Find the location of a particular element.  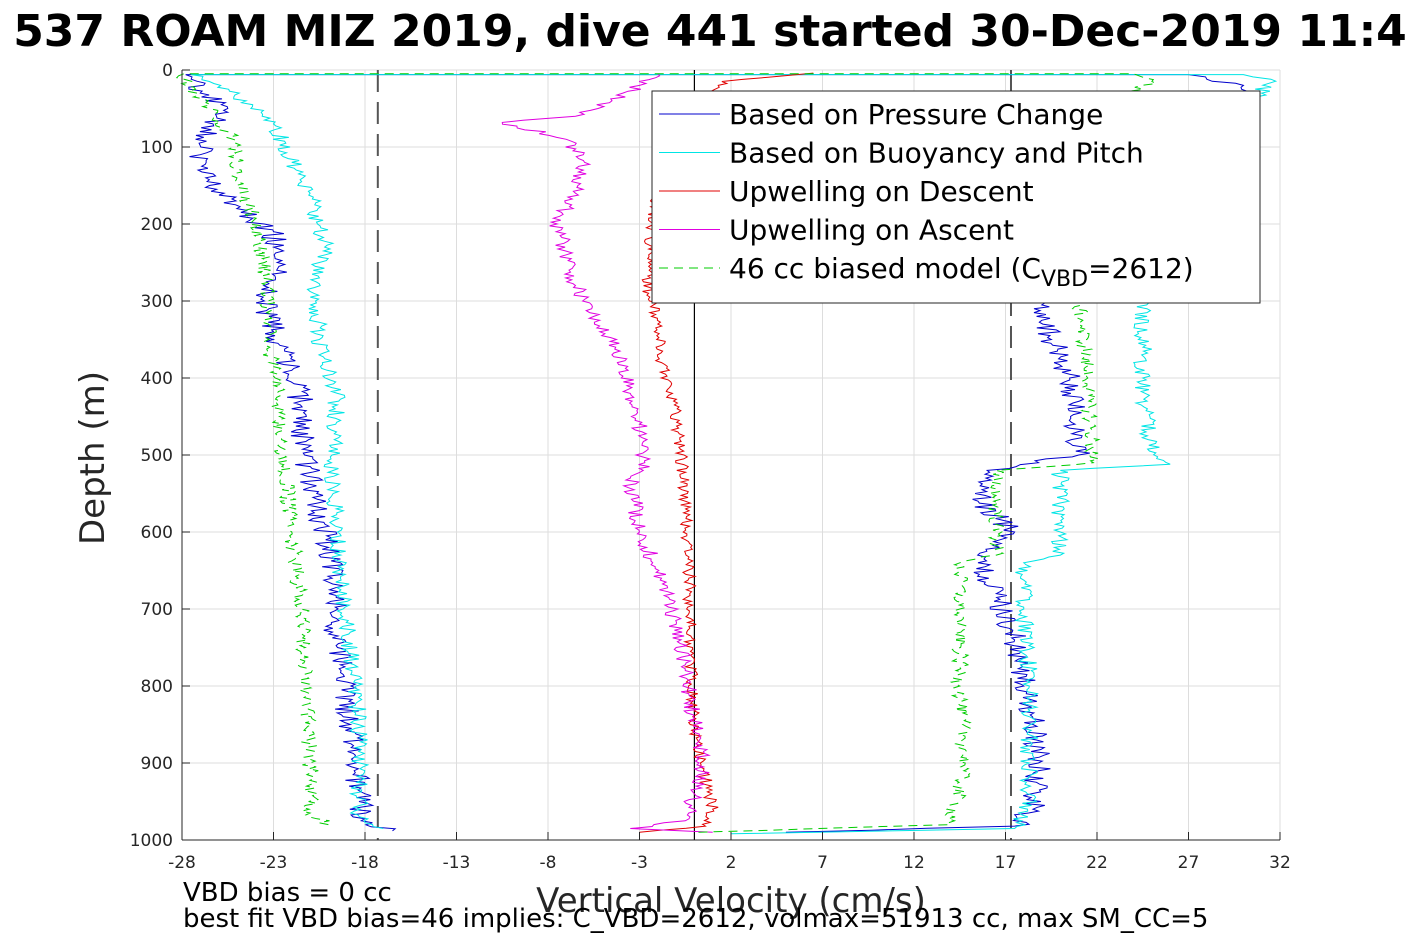

x-tick-label: 12 is located at coordinates (914, 863).